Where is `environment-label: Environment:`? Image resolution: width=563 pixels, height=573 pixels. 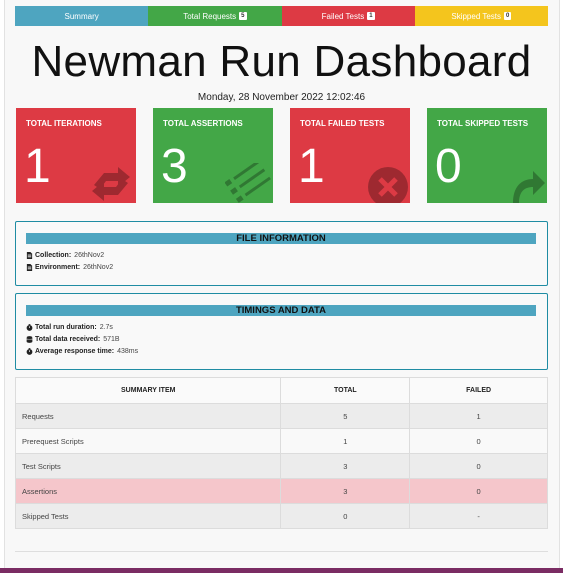 environment-label: Environment: is located at coordinates (58, 267).